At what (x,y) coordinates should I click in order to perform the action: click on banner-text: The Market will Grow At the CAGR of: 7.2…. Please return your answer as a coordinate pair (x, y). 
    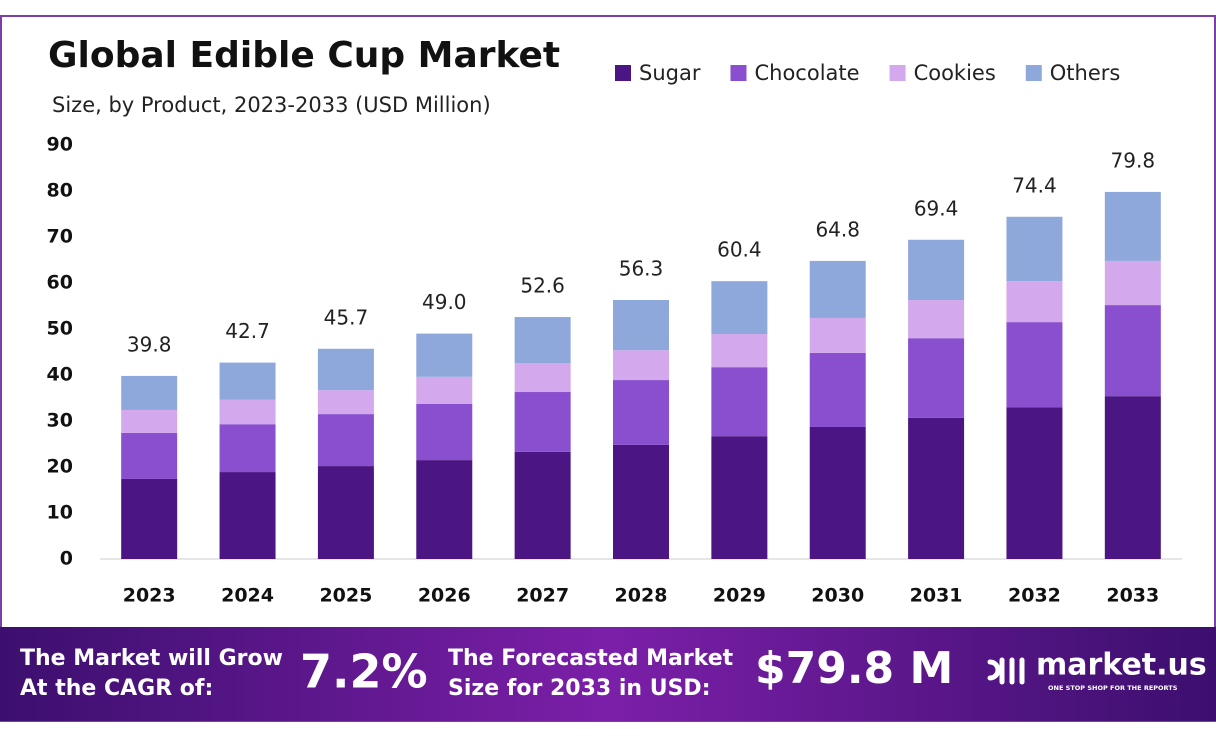
    Looking at the image, I should click on (613, 672).